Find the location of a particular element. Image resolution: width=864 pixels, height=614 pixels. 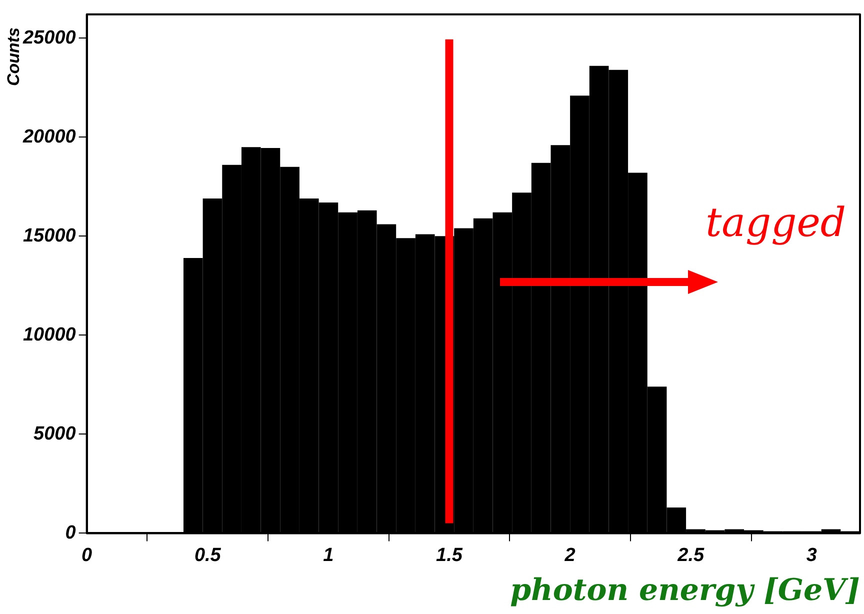

y-tick-label: 0 is located at coordinates (70, 533).